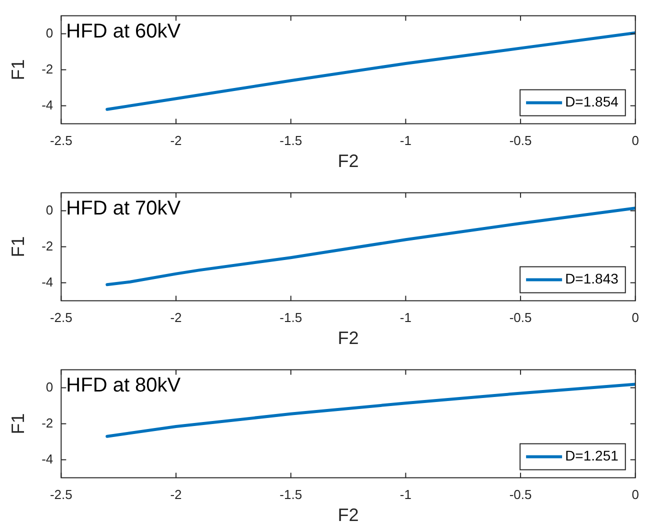  Describe the element at coordinates (124, 208) in the screenshot. I see `chart-title: HFD at 70kV` at that location.